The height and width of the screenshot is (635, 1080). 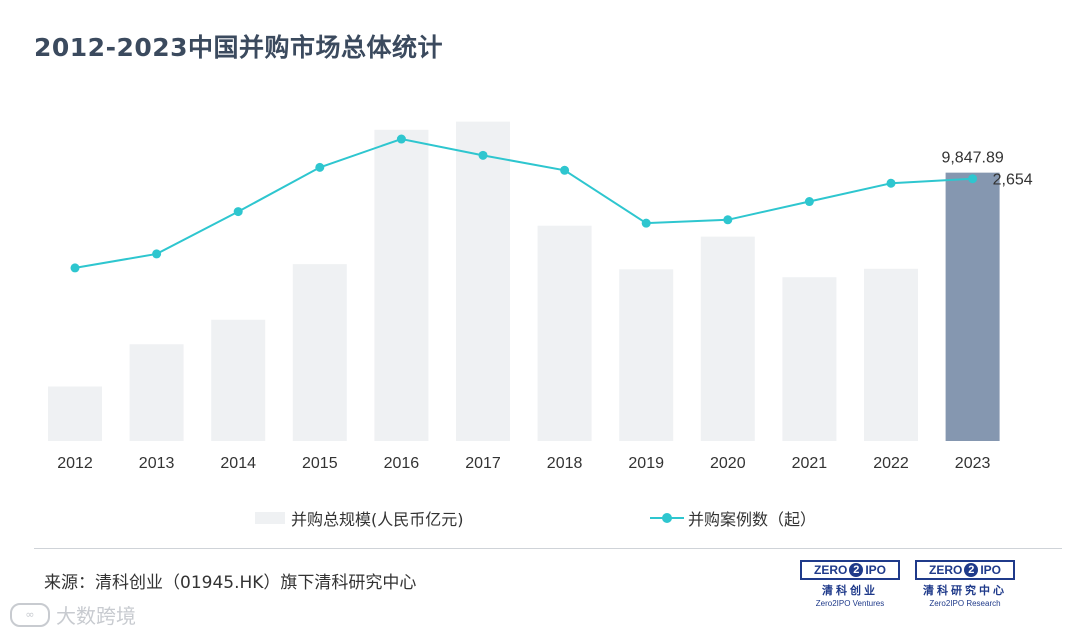 What do you see at coordinates (270, 518) in the screenshot?
I see `legend-bar-swatch` at bounding box center [270, 518].